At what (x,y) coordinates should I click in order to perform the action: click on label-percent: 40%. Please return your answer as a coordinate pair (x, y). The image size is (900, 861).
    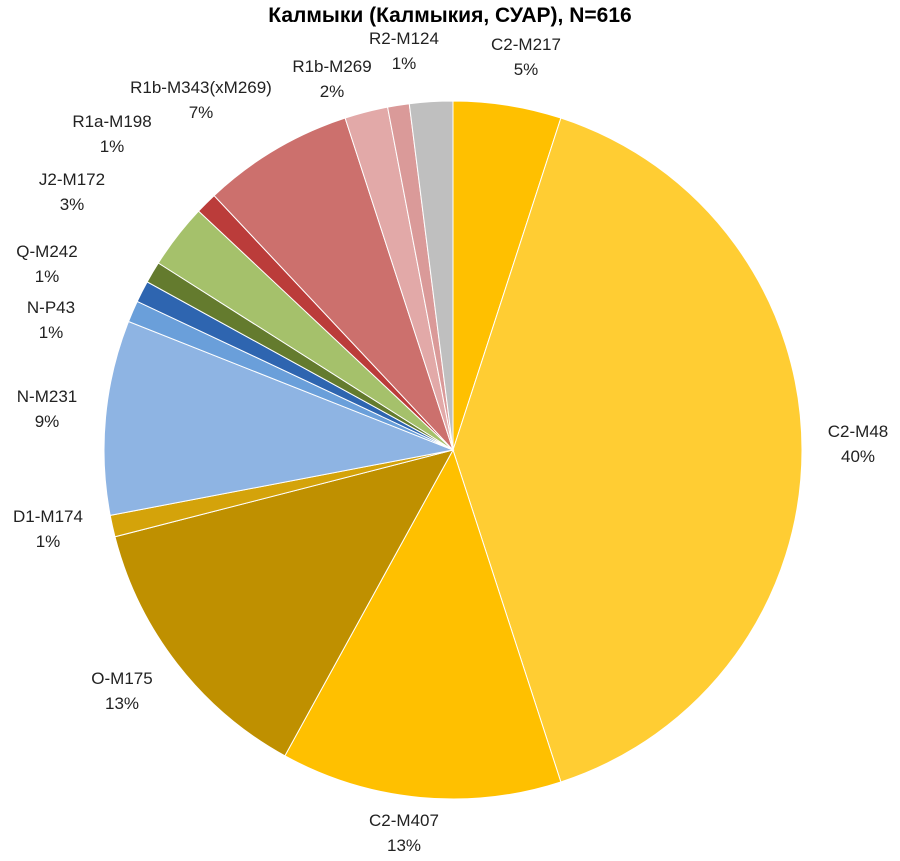
    Looking at the image, I should click on (858, 456).